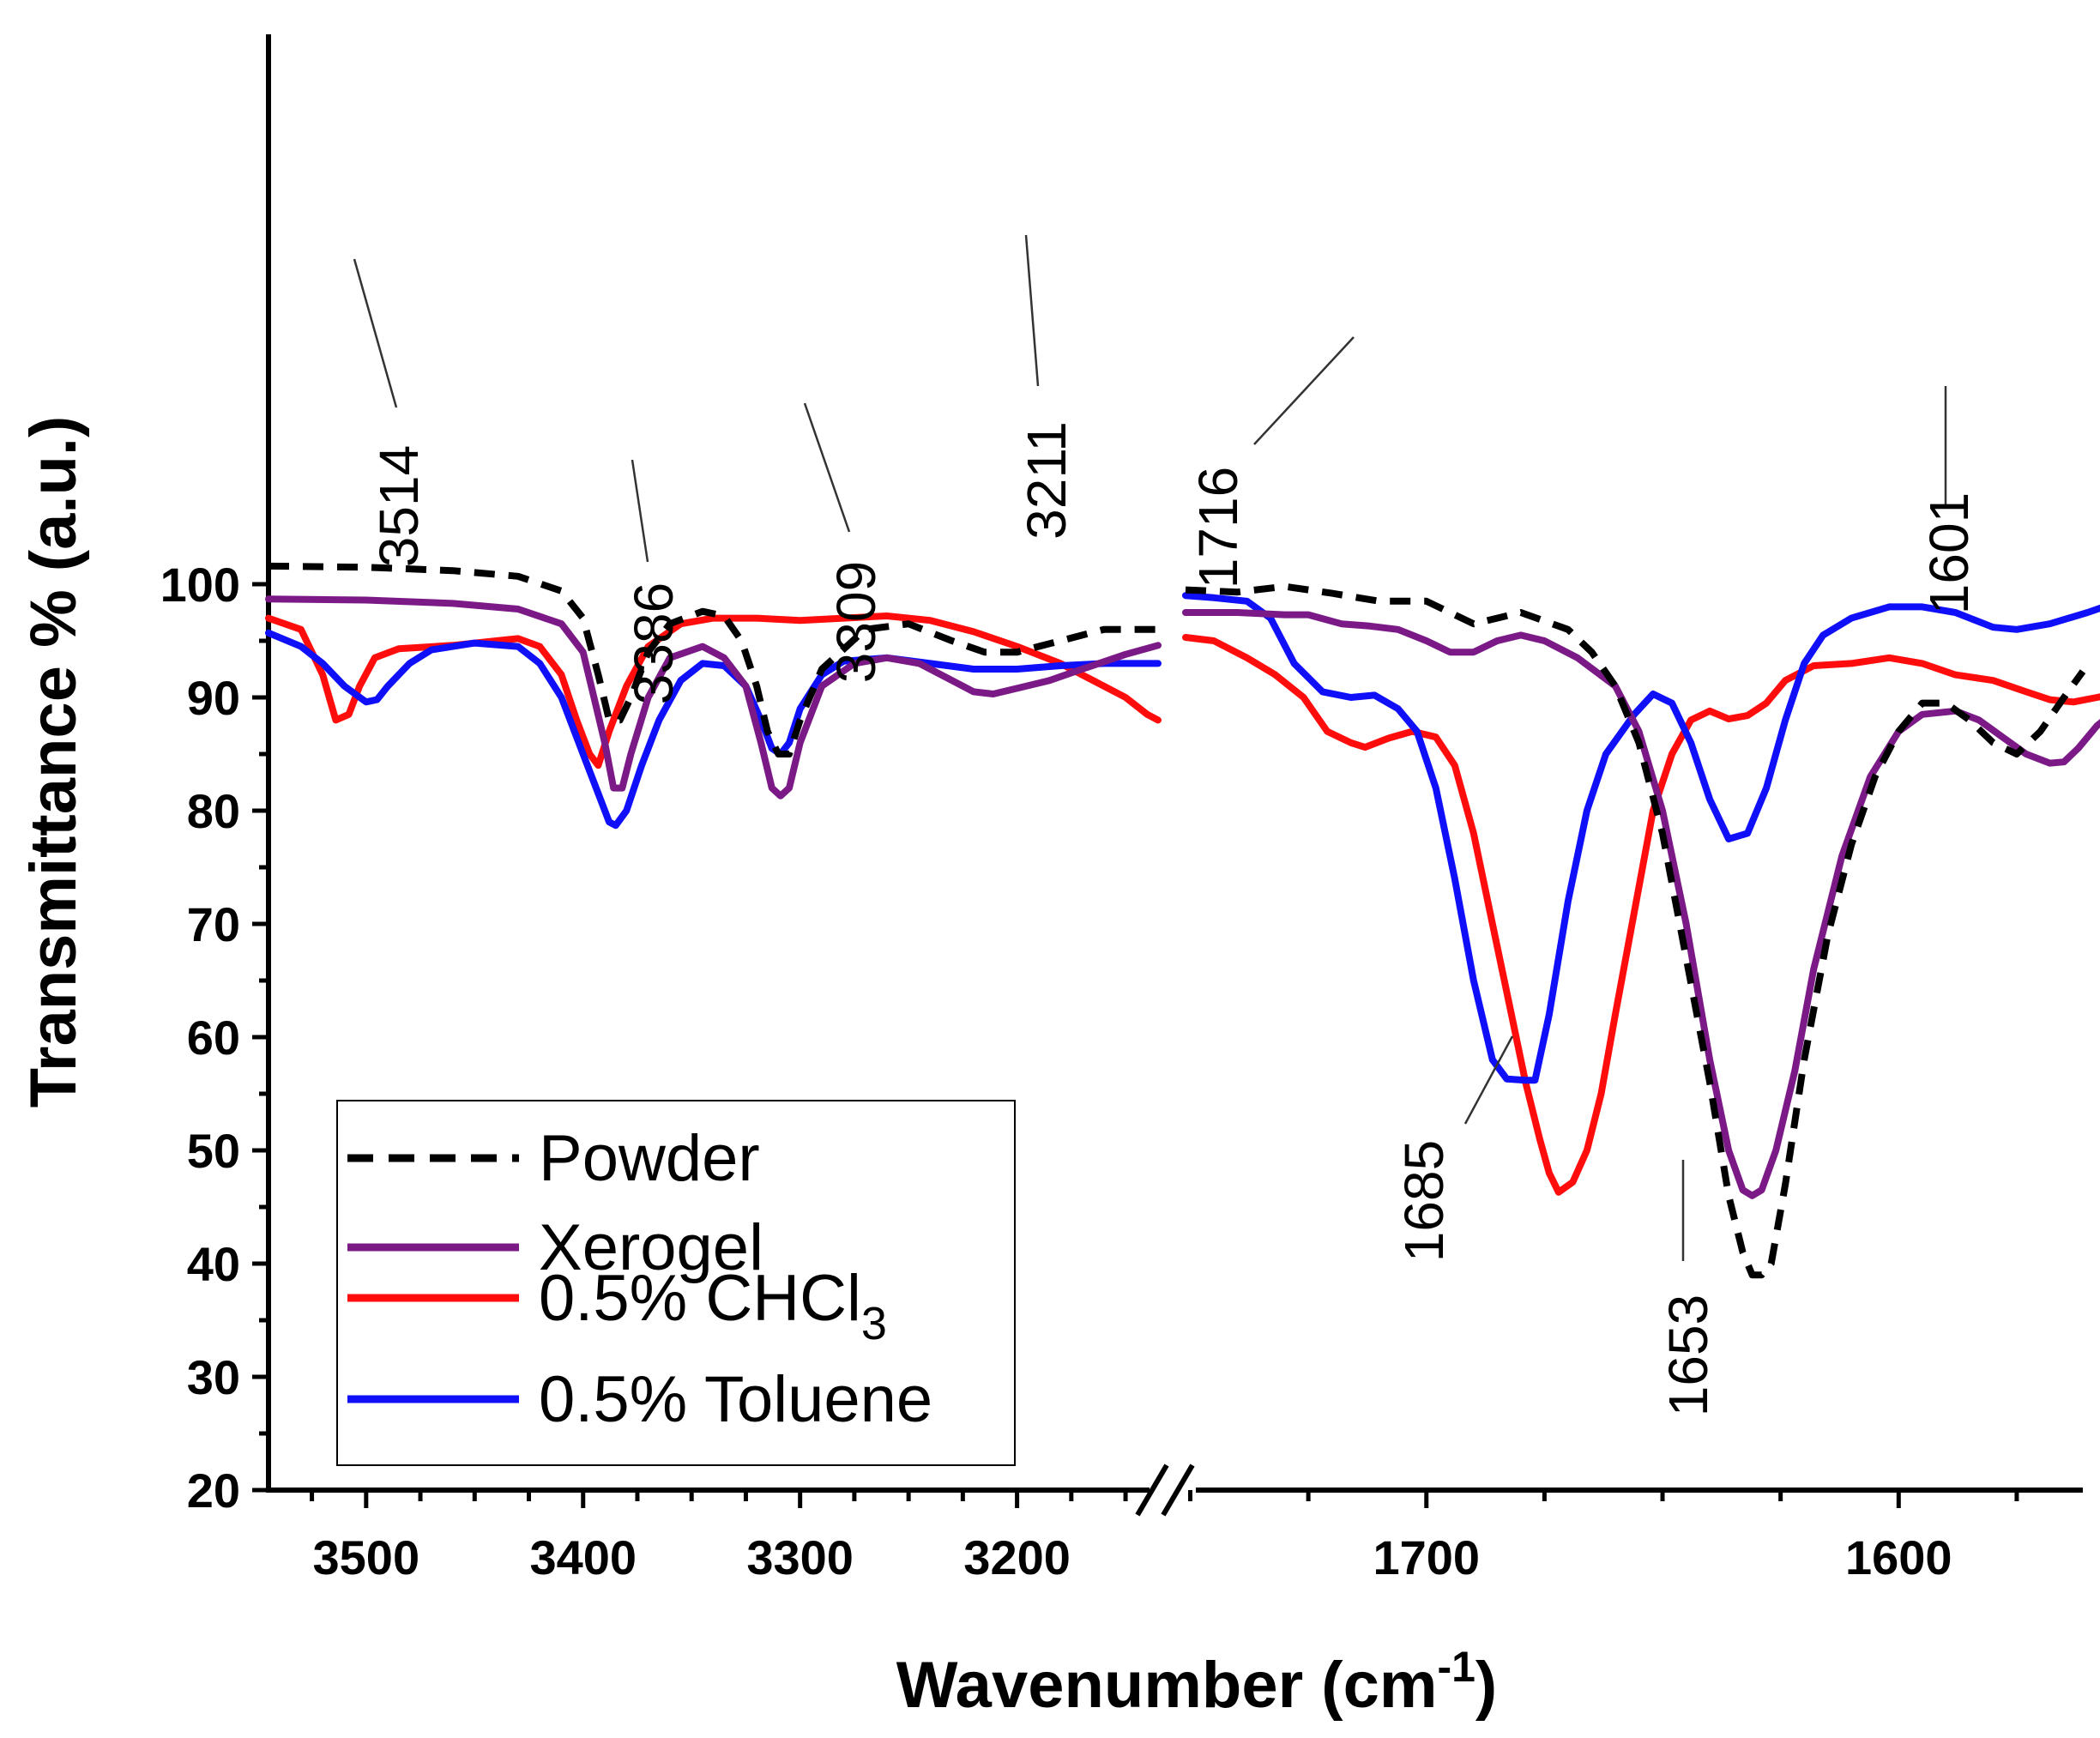 This screenshot has height=1738, width=2100. I want to click on peak-label-3386: 3386, so click(654, 643).